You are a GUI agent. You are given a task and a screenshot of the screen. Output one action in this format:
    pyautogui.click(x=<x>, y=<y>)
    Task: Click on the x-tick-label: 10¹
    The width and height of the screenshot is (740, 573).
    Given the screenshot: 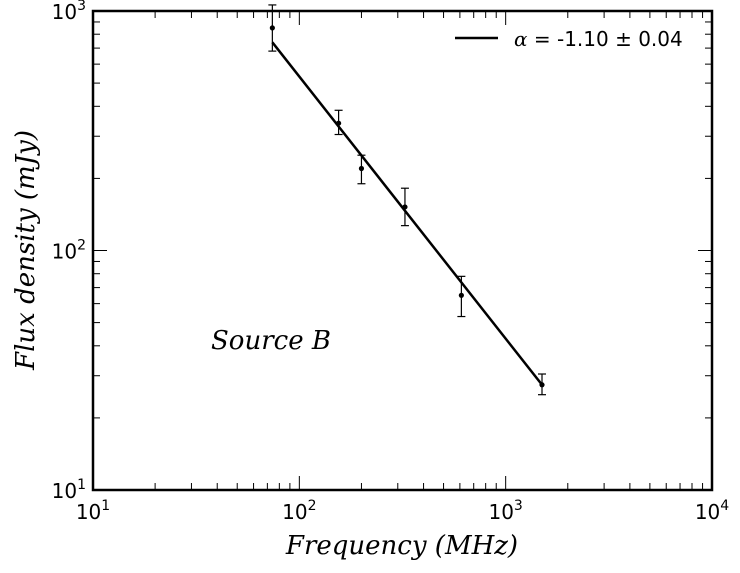 What is the action you would take?
    pyautogui.click(x=93, y=511)
    